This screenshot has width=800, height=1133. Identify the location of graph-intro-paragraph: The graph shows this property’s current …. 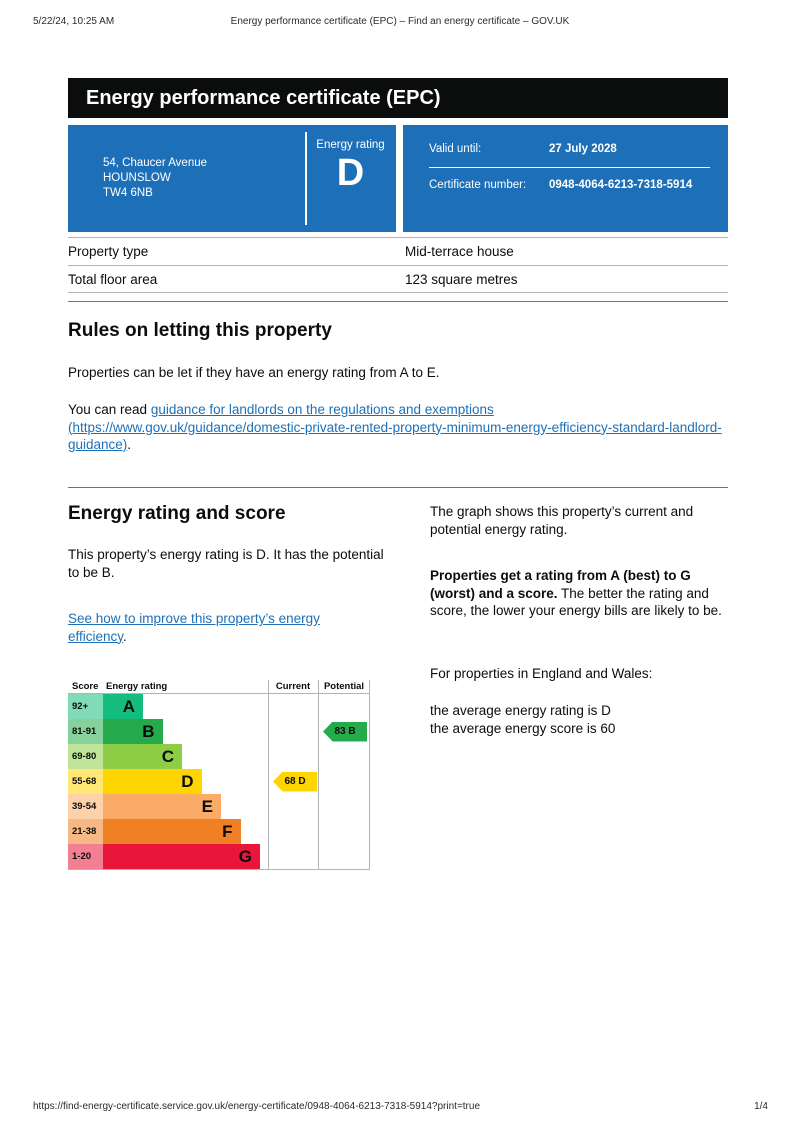
(562, 520).